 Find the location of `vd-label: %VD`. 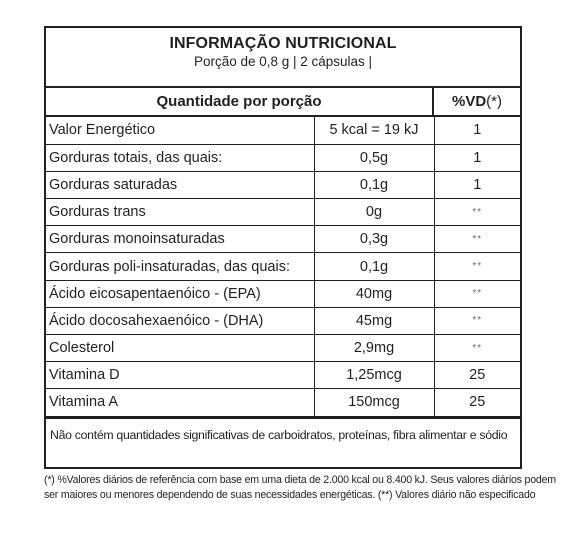

vd-label: %VD is located at coordinates (469, 101).